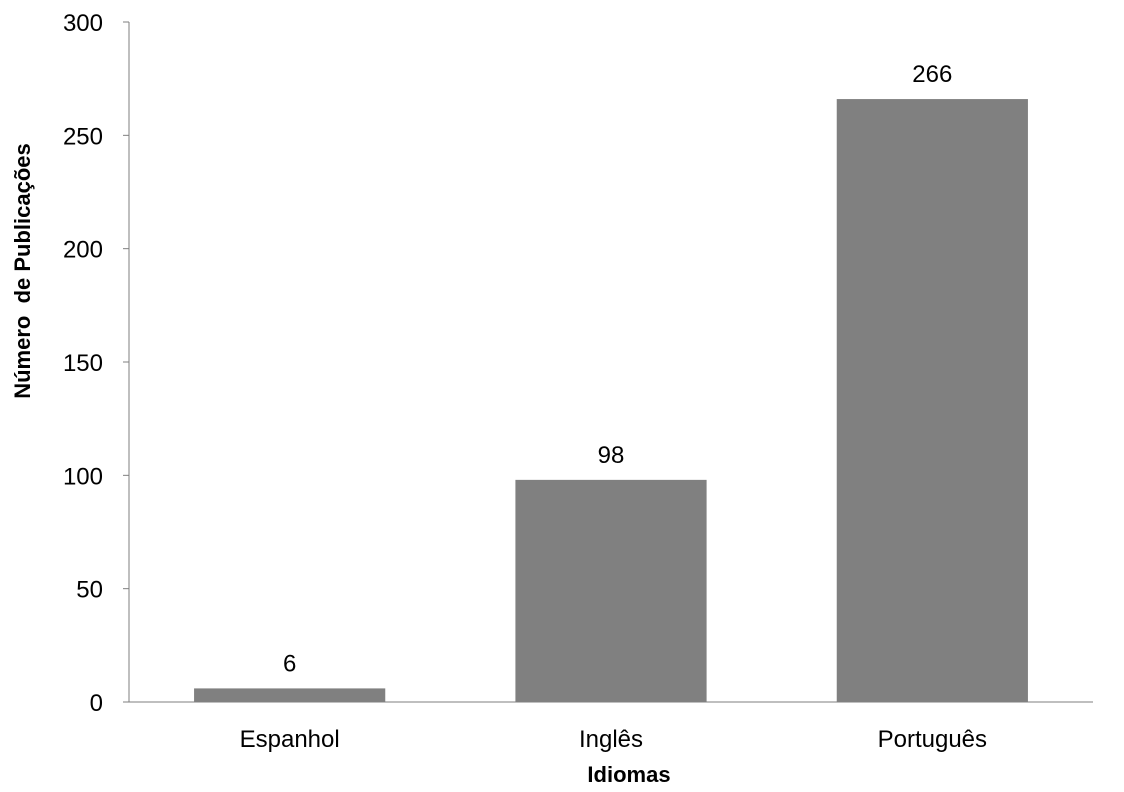 The width and height of the screenshot is (1124, 792). I want to click on x-tick-label: Português, so click(932, 739).